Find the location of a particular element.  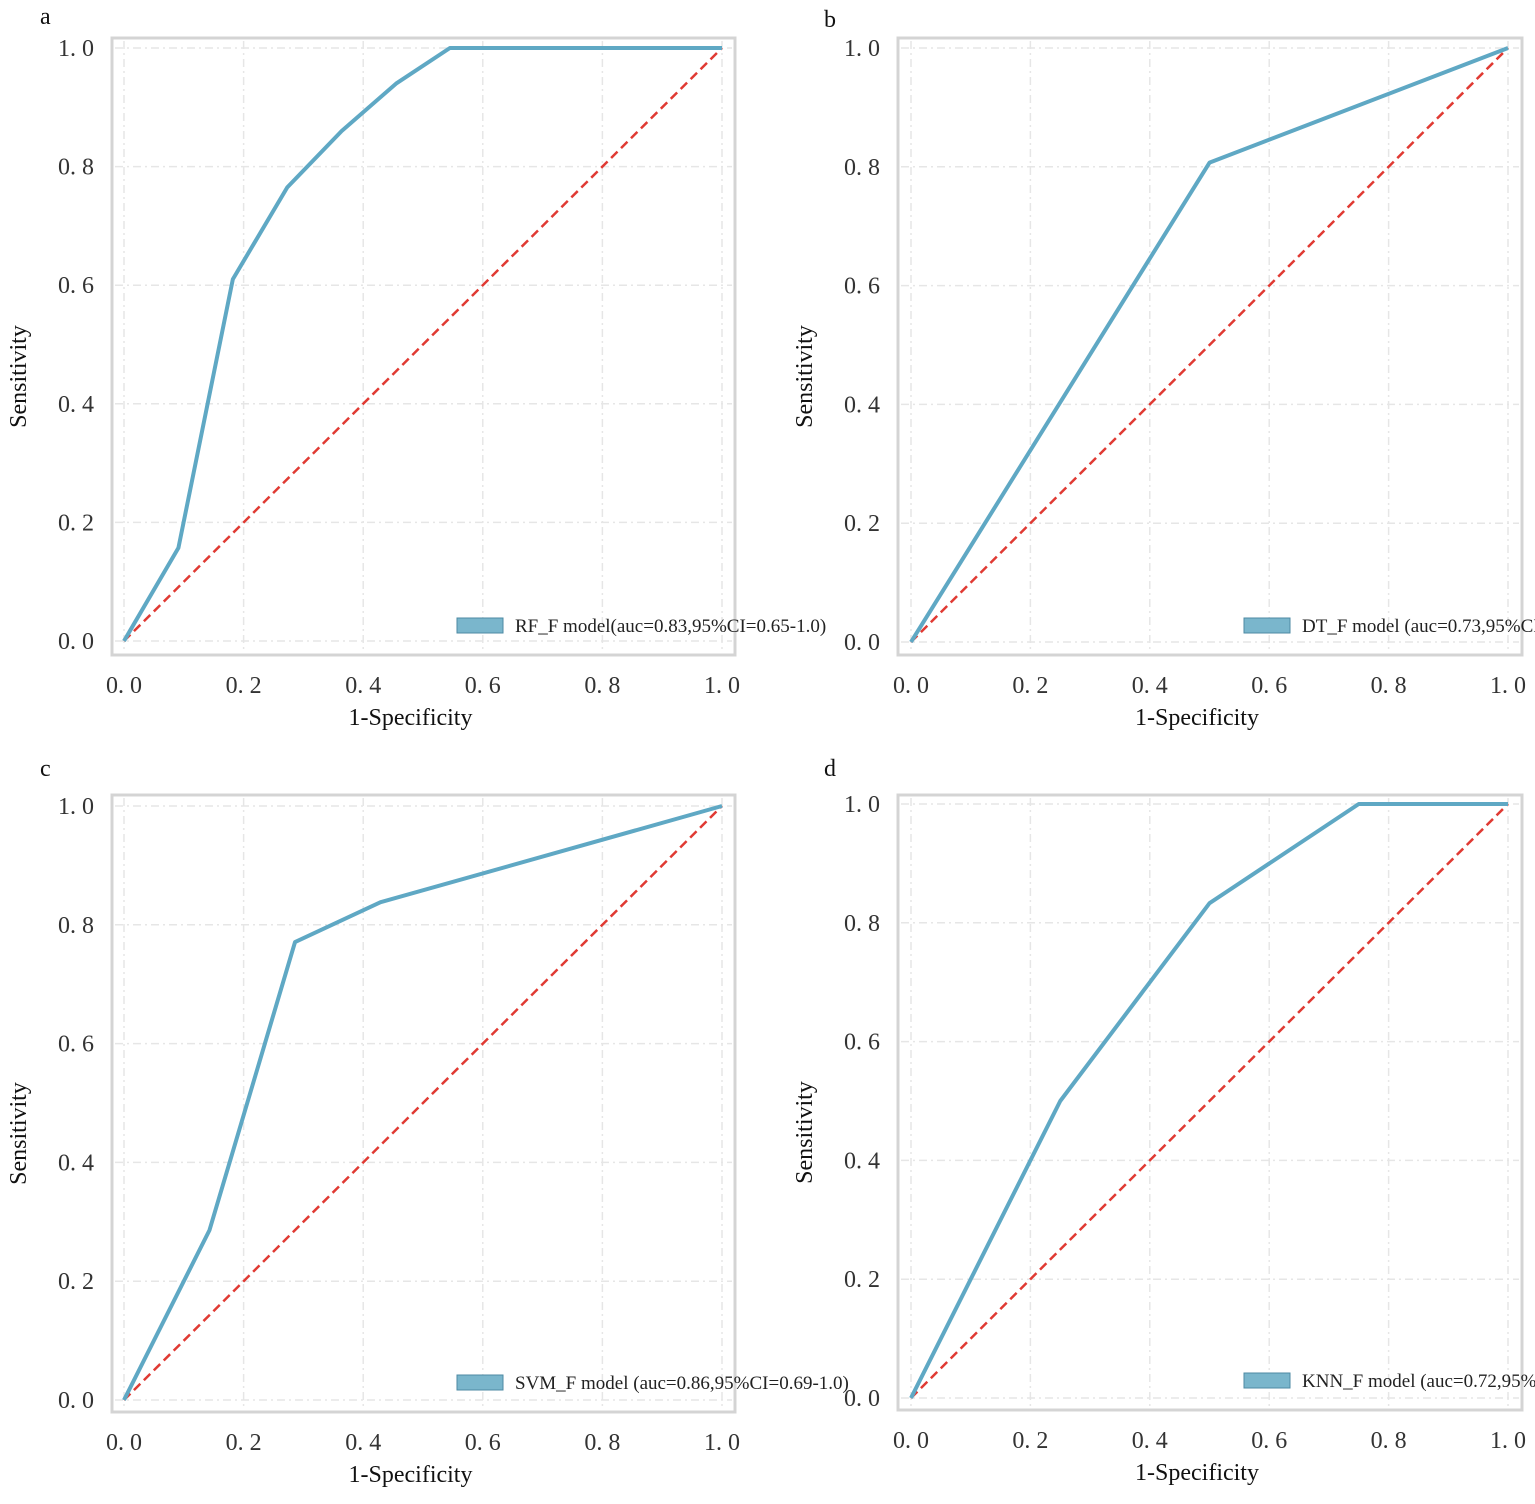

legend-label: KNN_F model (auc=0.72,95%CI=0.50-0.94) is located at coordinates (1418, 1381).